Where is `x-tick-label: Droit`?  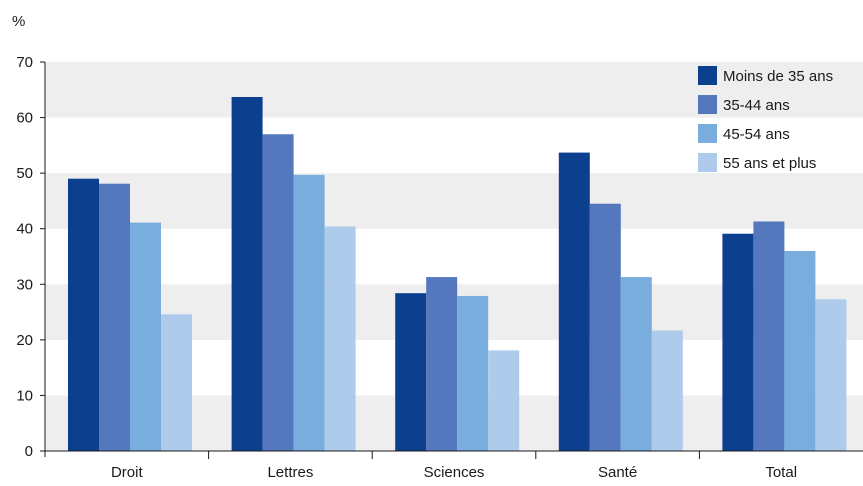
x-tick-label: Droit is located at coordinates (127, 472).